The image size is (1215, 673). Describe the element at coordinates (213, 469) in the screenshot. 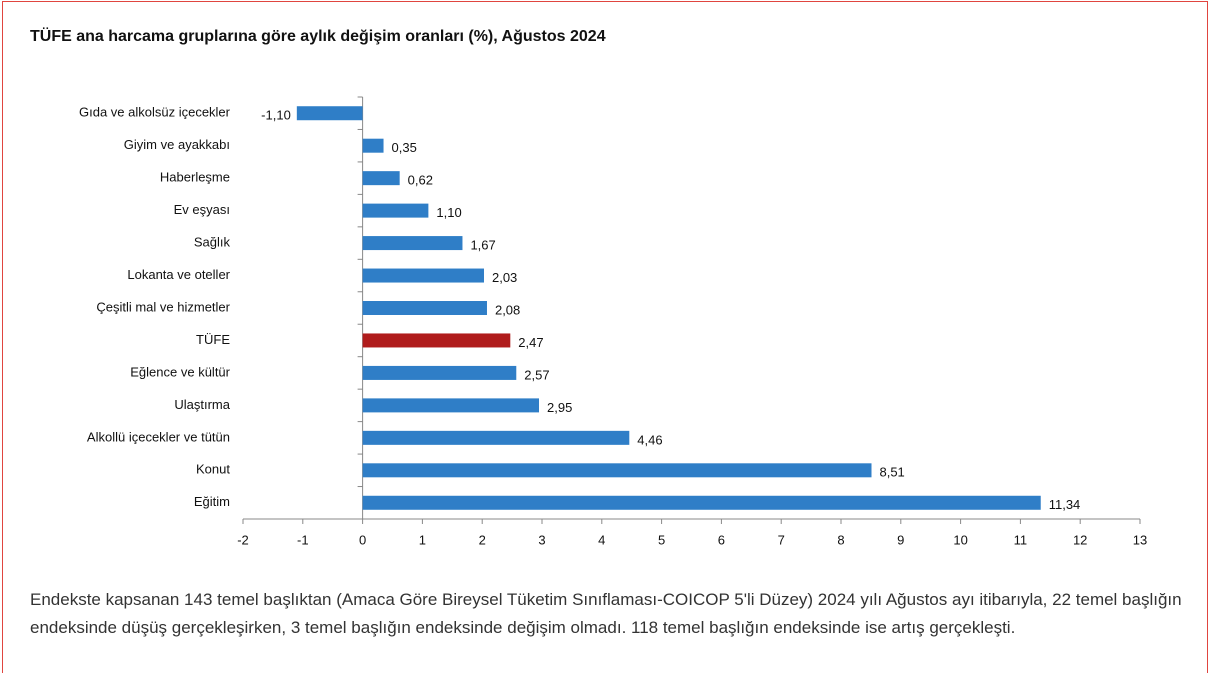

I see `y-tick-label: Konut` at that location.